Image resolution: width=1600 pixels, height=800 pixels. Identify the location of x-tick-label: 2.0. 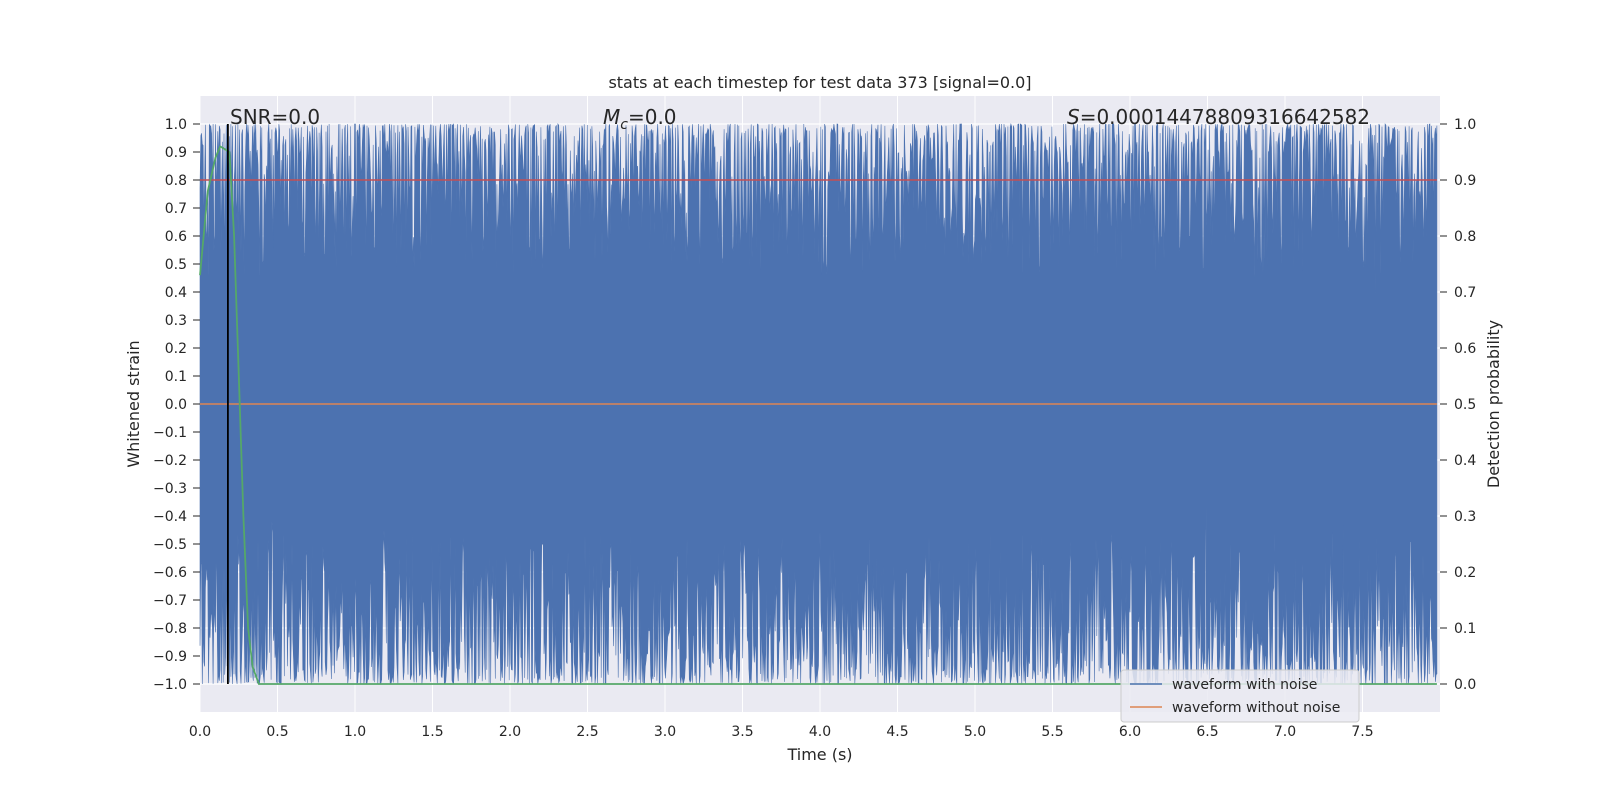
(510, 732).